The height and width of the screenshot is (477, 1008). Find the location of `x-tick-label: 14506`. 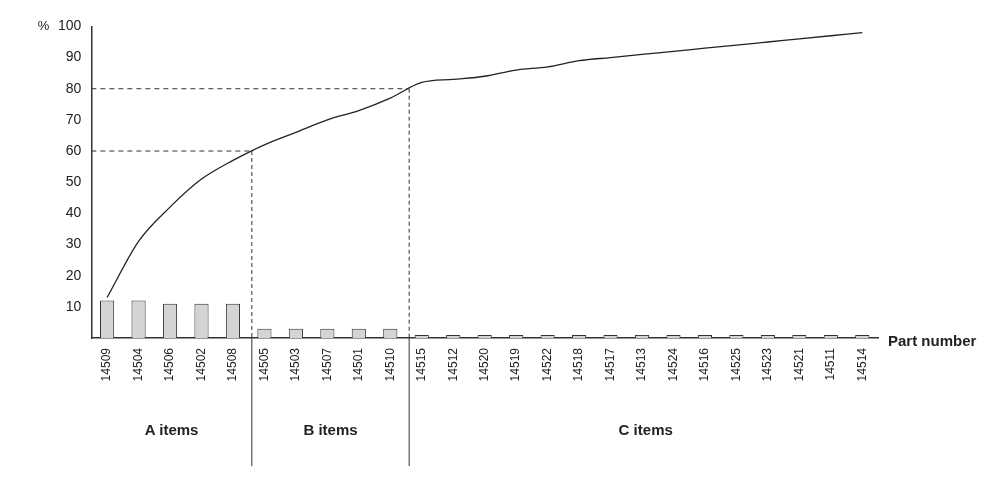

x-tick-label: 14506 is located at coordinates (169, 364).